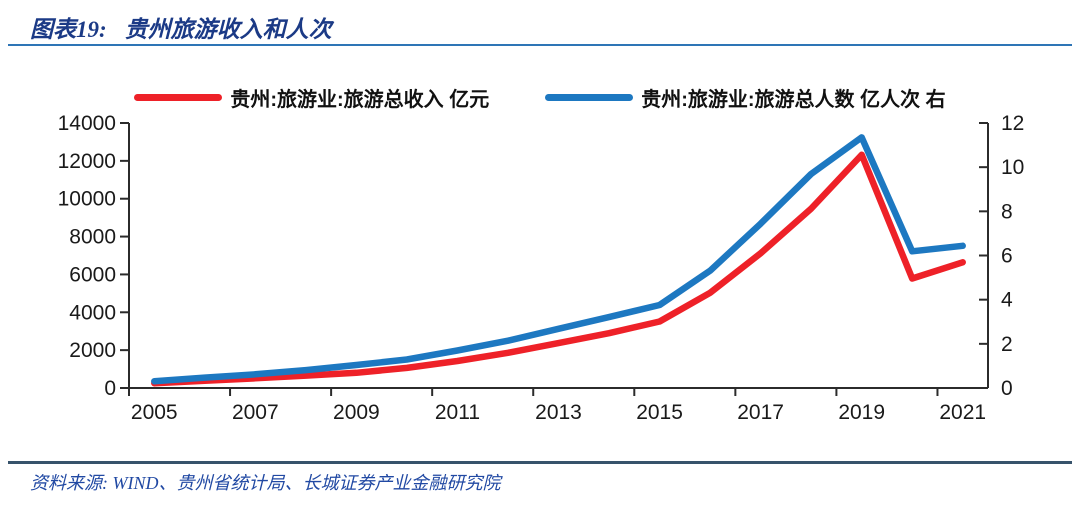 This screenshot has height=510, width=1080. Describe the element at coordinates (1007, 388) in the screenshot. I see `right-axis-tick-label: 0` at that location.